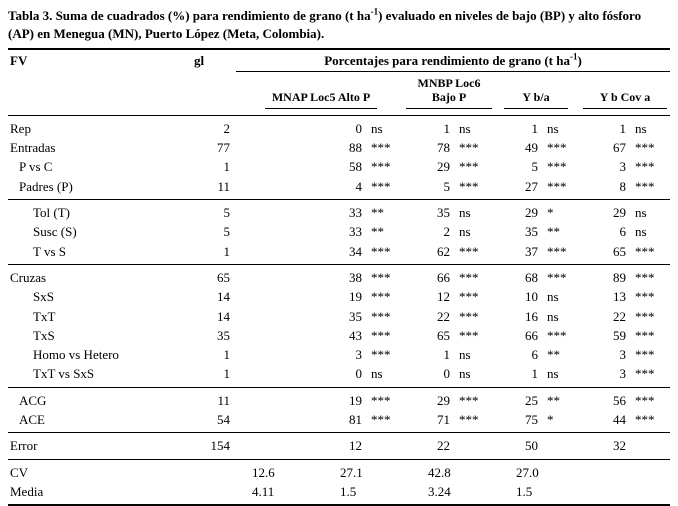  Describe the element at coordinates (355, 232) in the screenshot. I see `percentage-value-cell: 33` at that location.